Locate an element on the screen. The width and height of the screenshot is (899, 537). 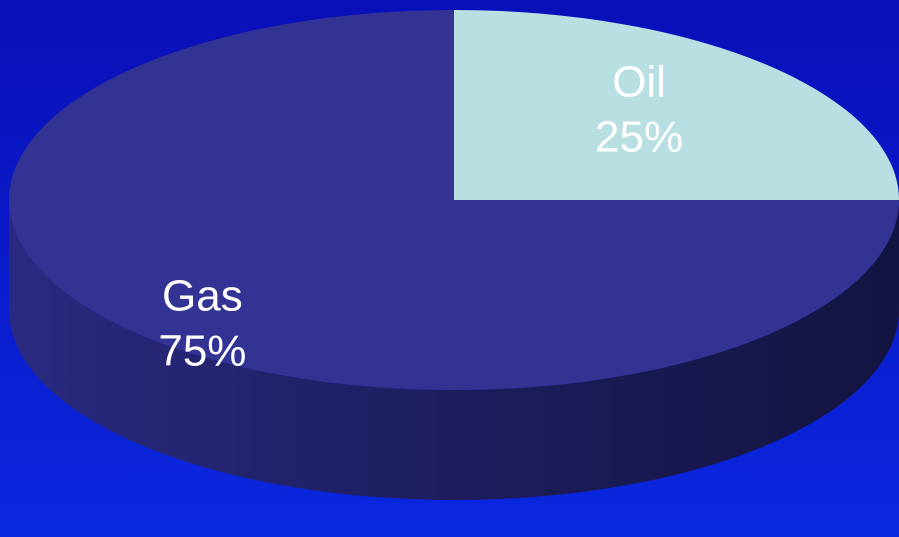
slice-value-label-gas: 75% is located at coordinates (202, 350).